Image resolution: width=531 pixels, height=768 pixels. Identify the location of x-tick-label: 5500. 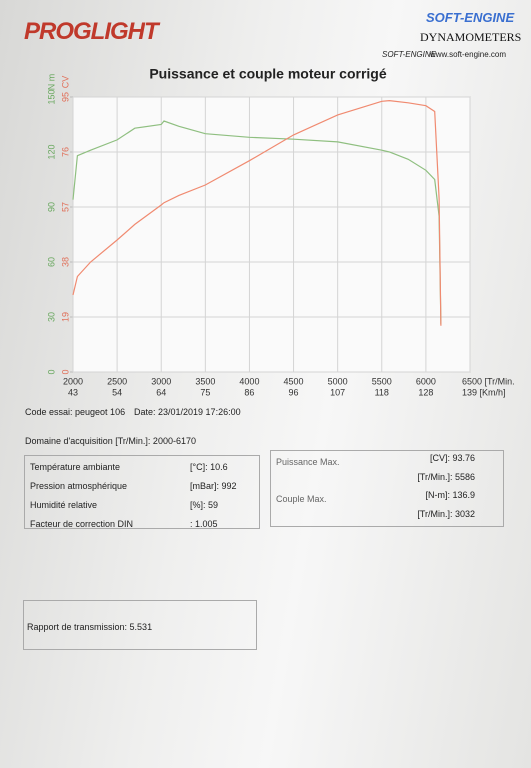
(382, 381).